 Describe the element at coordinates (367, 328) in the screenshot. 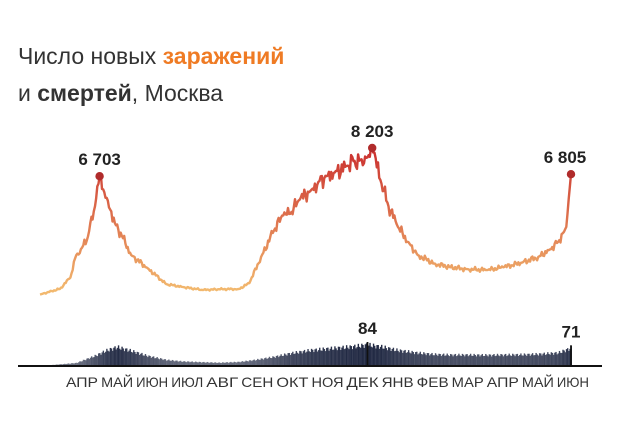

I see `deaths-peak-label: 84` at that location.